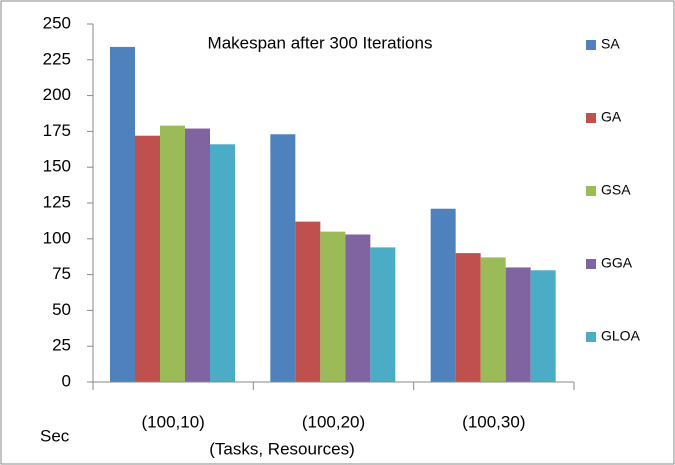  I want to click on y-tick-label: 250, so click(57, 22).